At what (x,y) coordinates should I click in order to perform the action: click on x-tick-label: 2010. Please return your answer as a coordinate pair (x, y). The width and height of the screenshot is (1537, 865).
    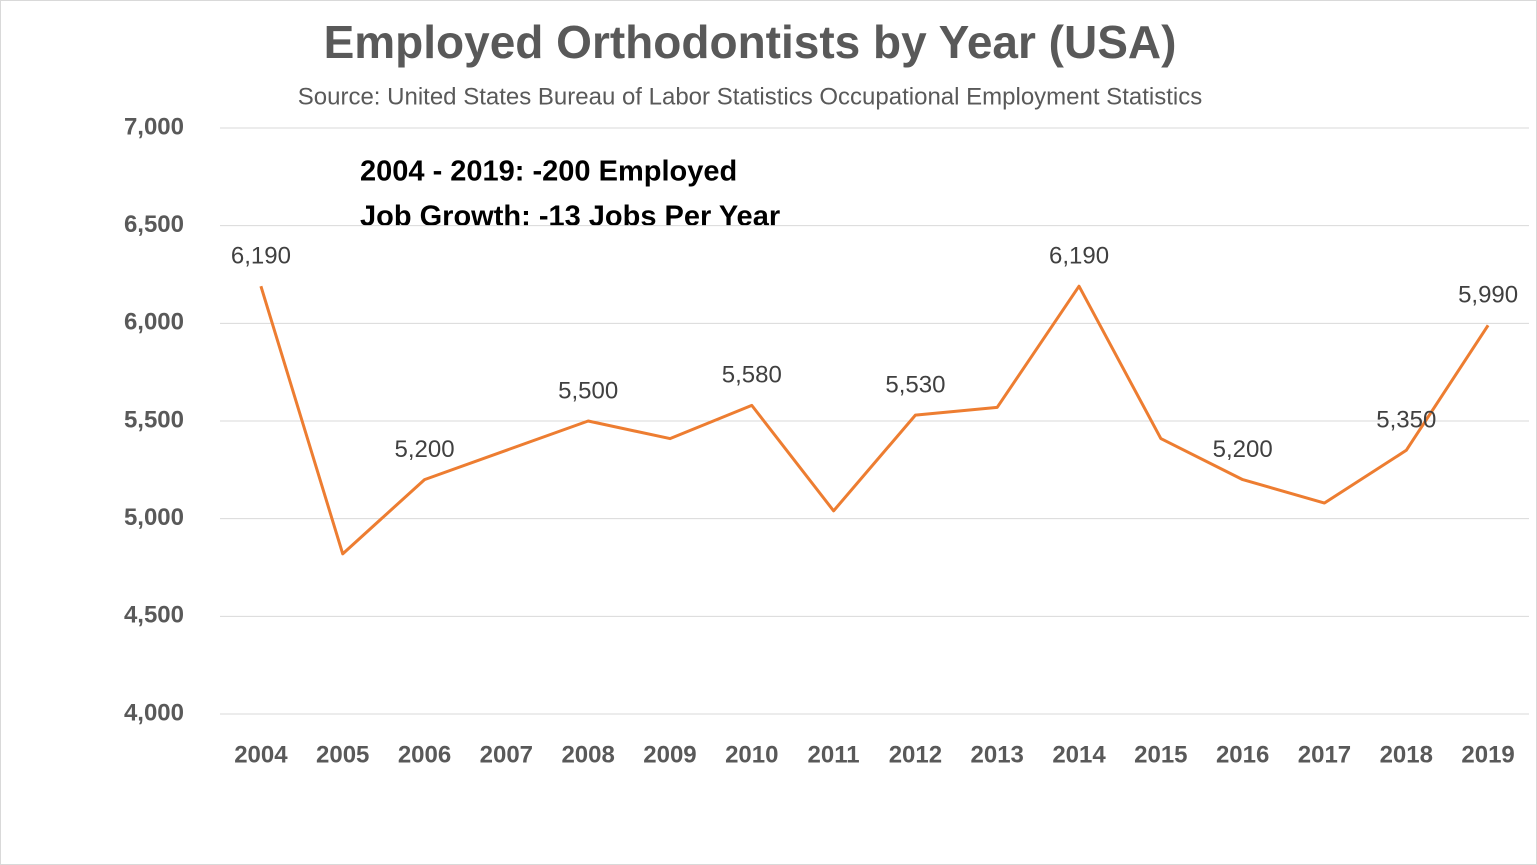
    Looking at the image, I should click on (751, 754).